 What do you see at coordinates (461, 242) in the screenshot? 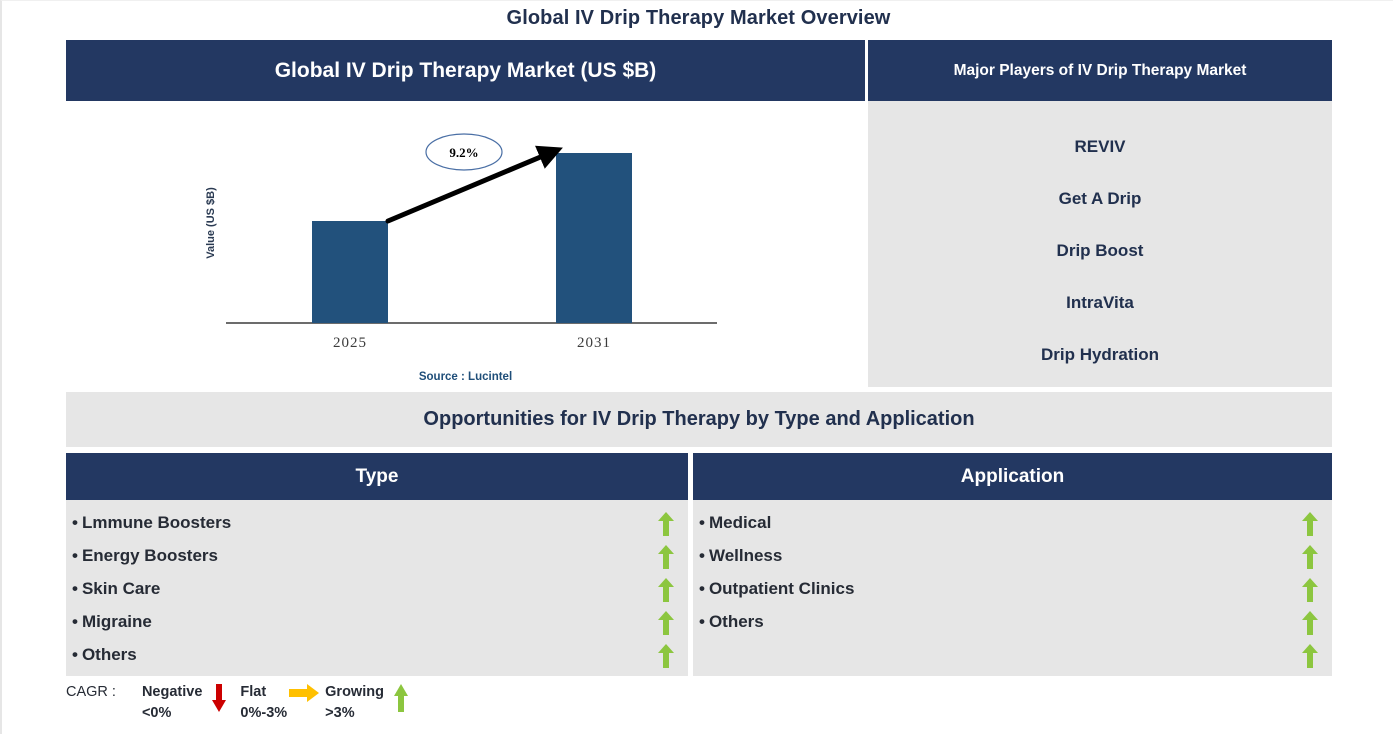
I see `chart-svg: Value (US $B) 2025 2031 9.2%` at bounding box center [461, 242].